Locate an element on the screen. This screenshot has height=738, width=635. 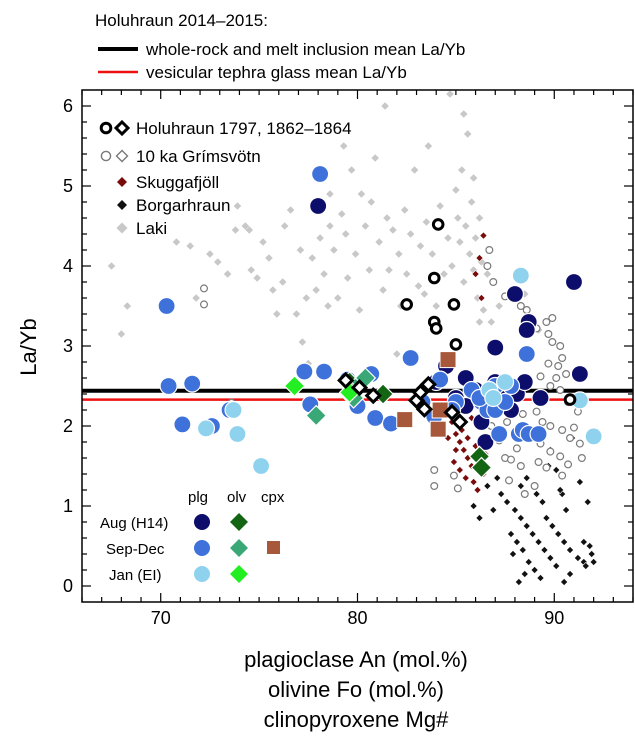
legend-marker-laki is located at coordinates (122, 228).